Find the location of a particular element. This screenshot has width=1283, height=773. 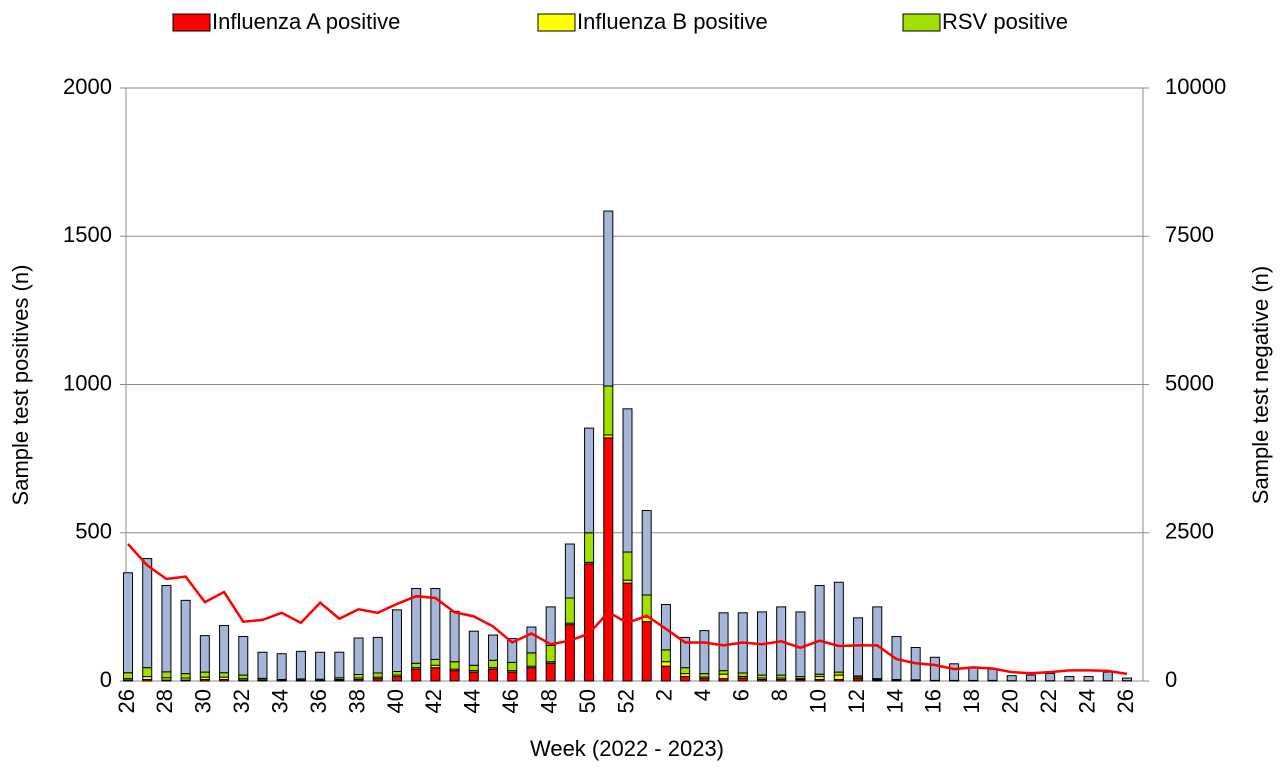

y-tick-label: 2000 is located at coordinates (87, 86).